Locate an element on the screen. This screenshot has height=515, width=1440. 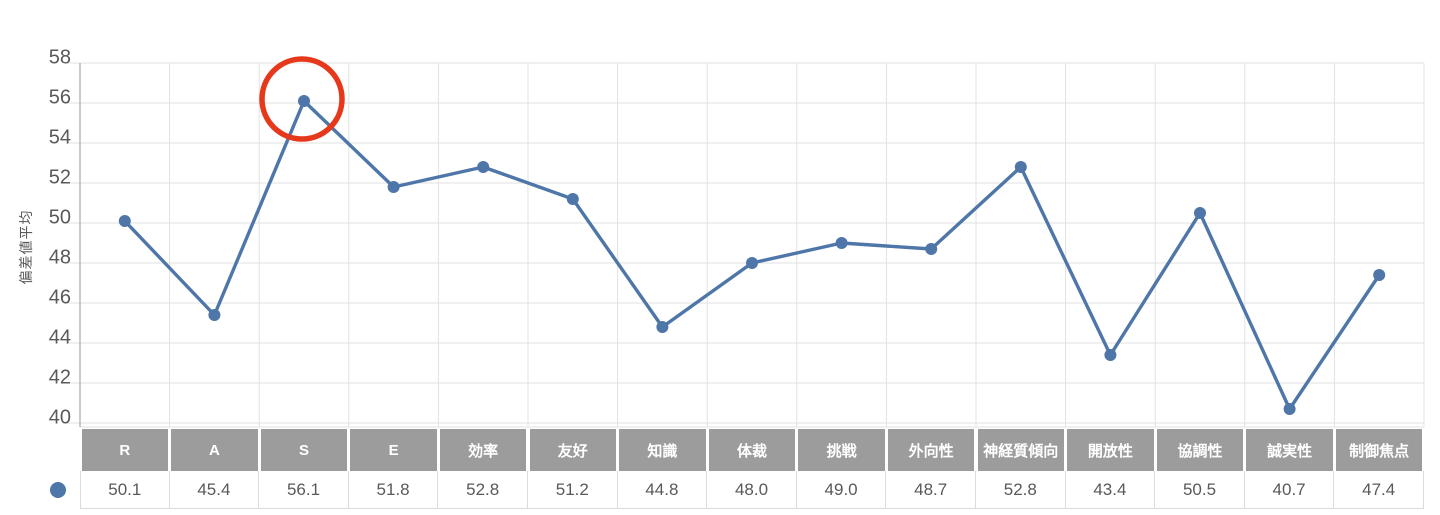
table-header-cell: 体裁 is located at coordinates (752, 450).